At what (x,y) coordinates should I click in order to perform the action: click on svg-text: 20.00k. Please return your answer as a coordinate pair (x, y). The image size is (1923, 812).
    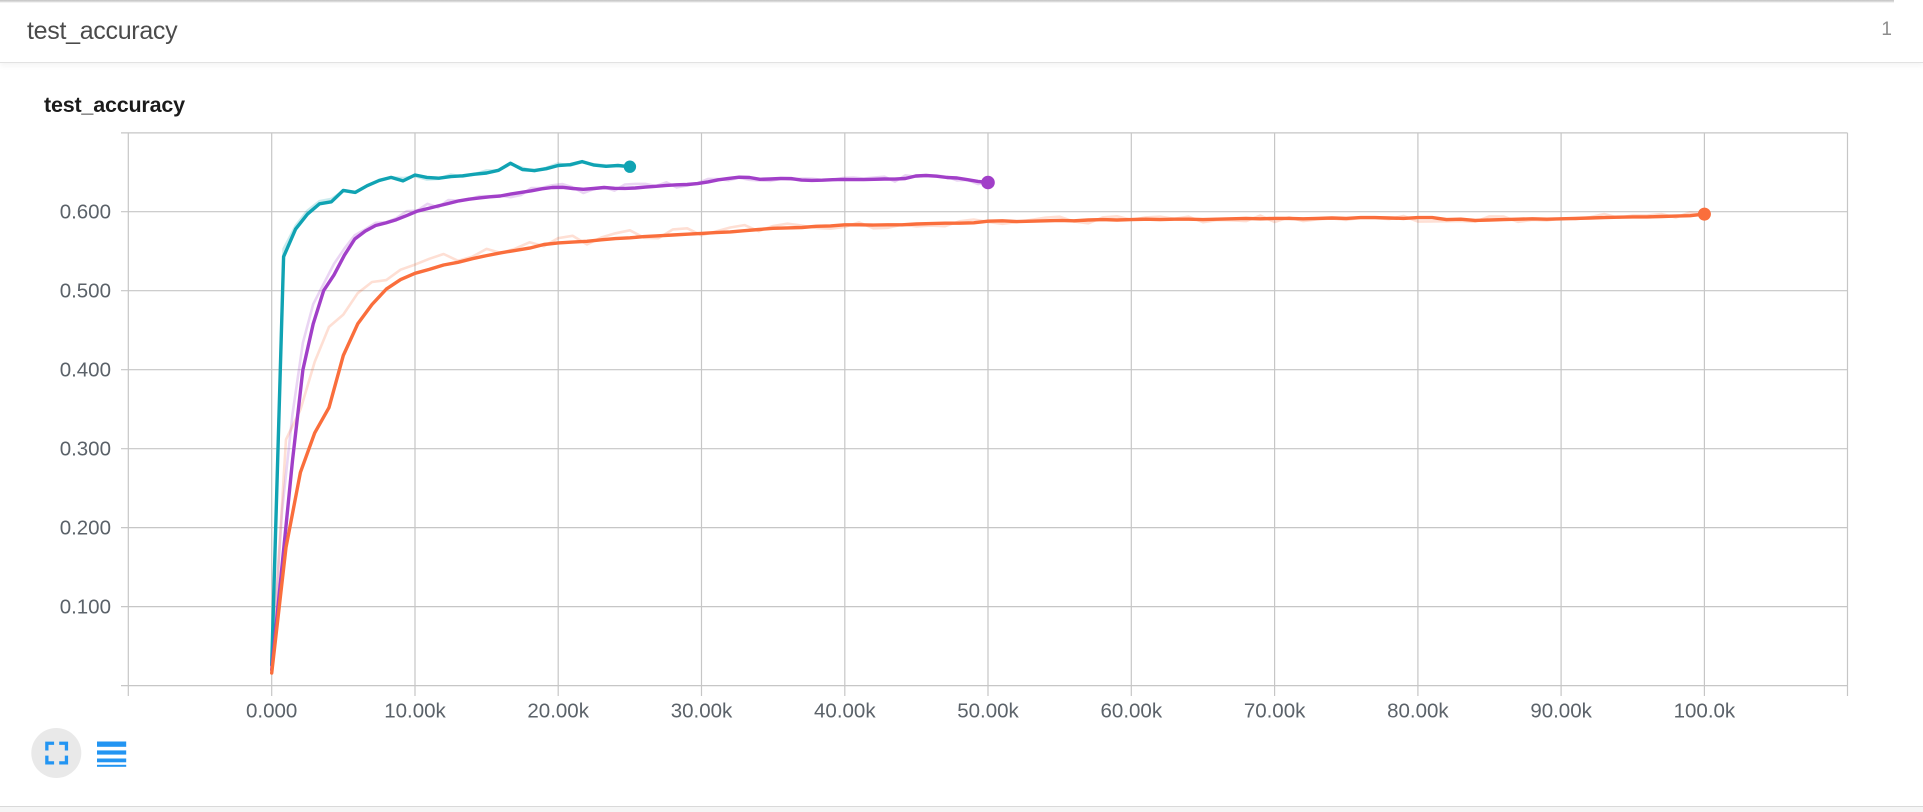
    Looking at the image, I should click on (558, 711).